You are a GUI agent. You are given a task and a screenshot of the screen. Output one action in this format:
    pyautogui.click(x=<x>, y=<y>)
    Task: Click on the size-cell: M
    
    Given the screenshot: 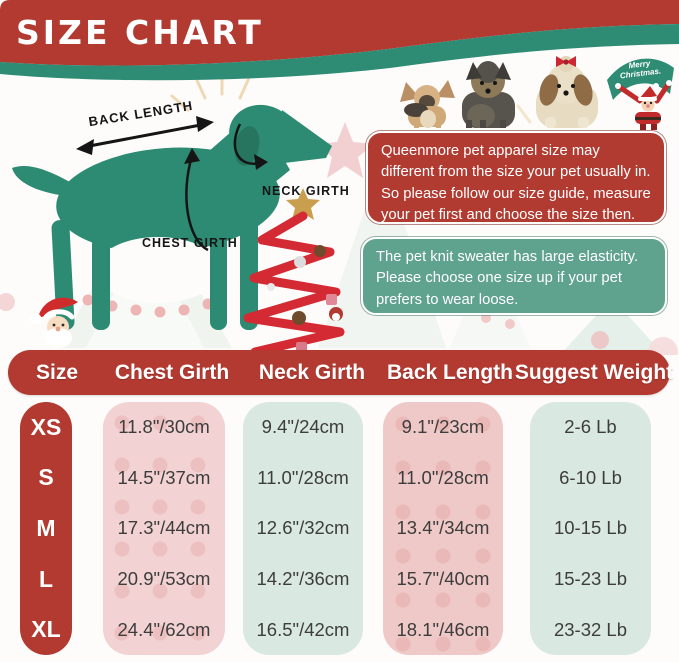 What is the action you would take?
    pyautogui.click(x=46, y=527)
    